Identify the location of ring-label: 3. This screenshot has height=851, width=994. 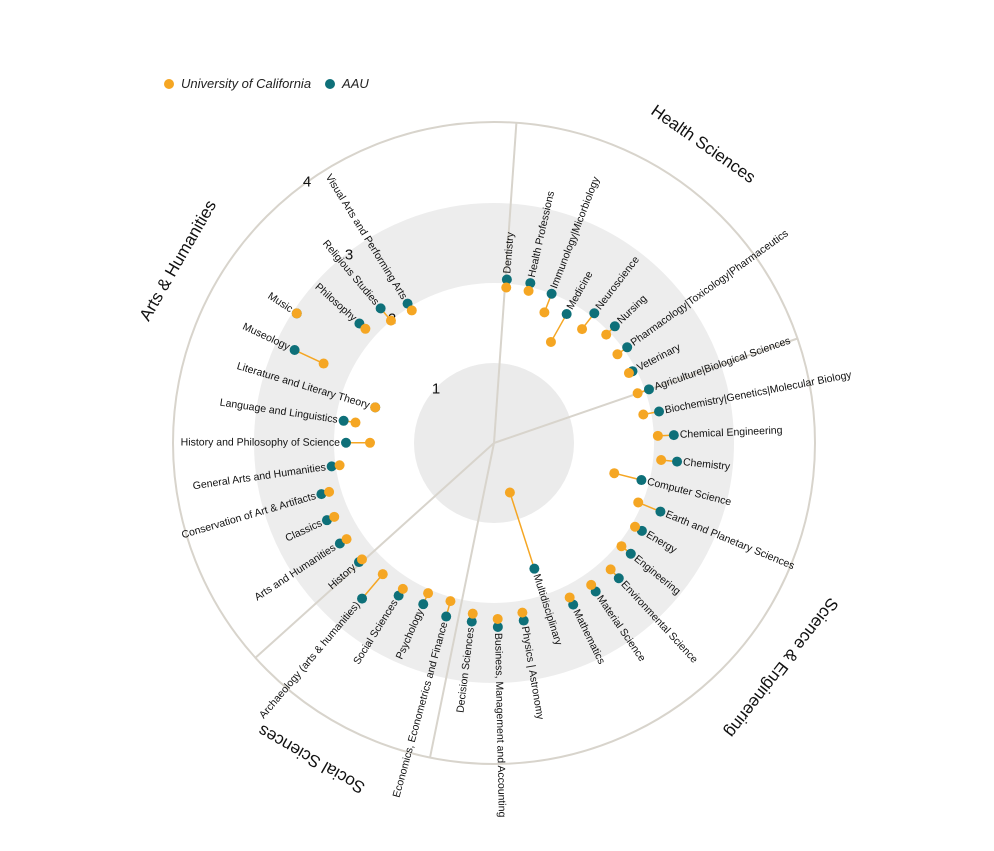
(349, 255).